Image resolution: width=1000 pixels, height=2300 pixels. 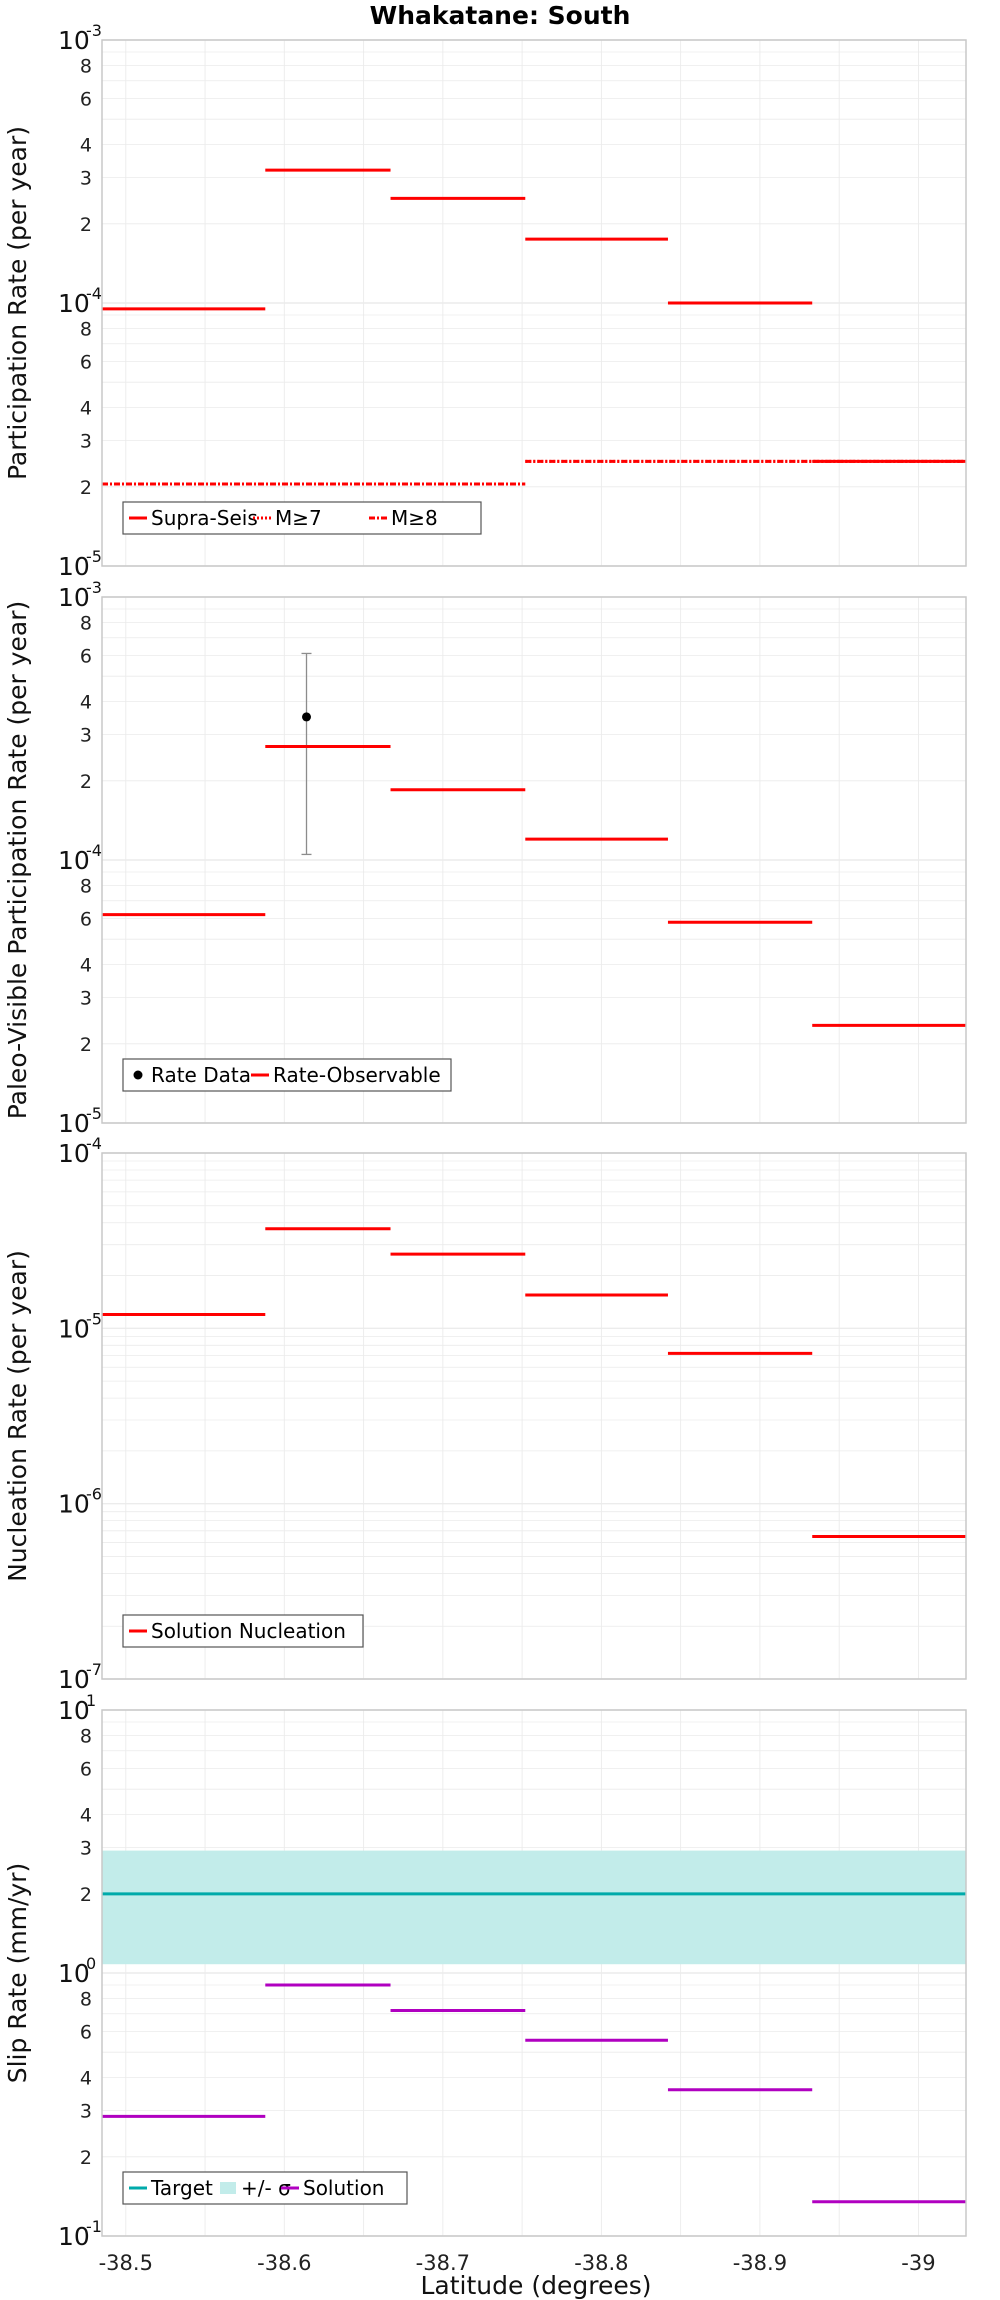 What do you see at coordinates (17, 1973) in the screenshot?
I see `y-axis-title: Slip Rate (mm/yr)` at bounding box center [17, 1973].